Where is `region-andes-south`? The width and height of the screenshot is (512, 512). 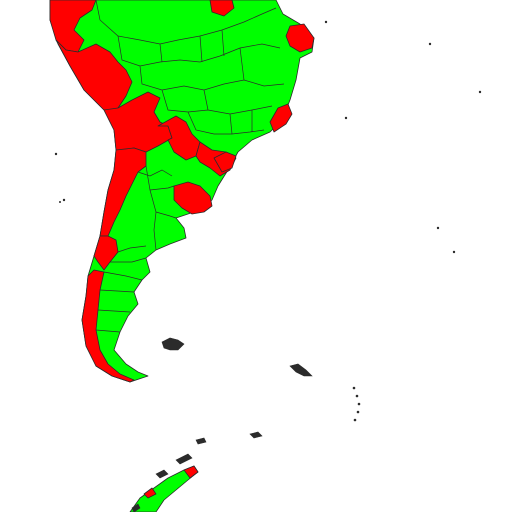 region-andes-south is located at coordinates (123, 192).